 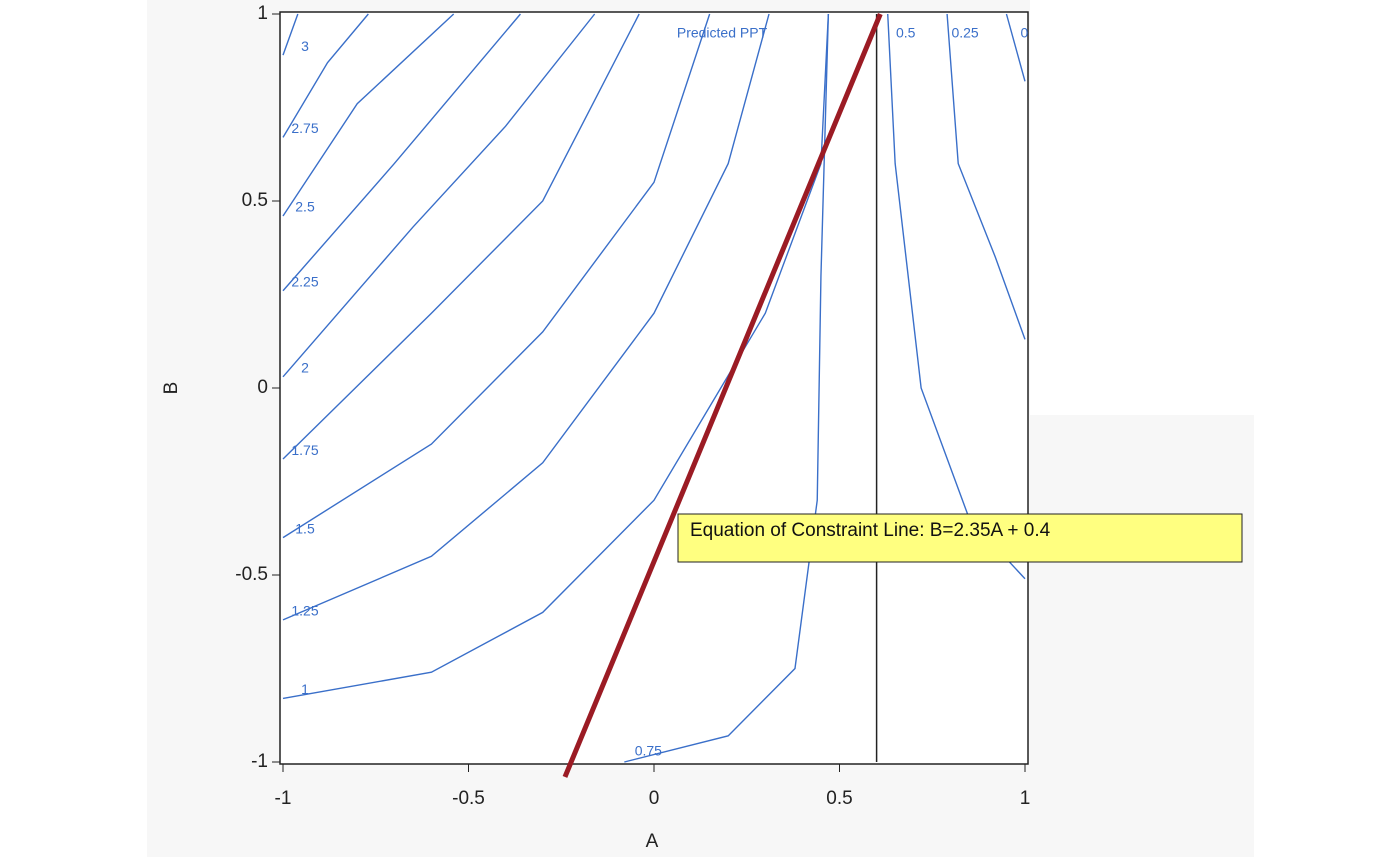 I want to click on x-tick-label: 1, so click(x=1025, y=798).